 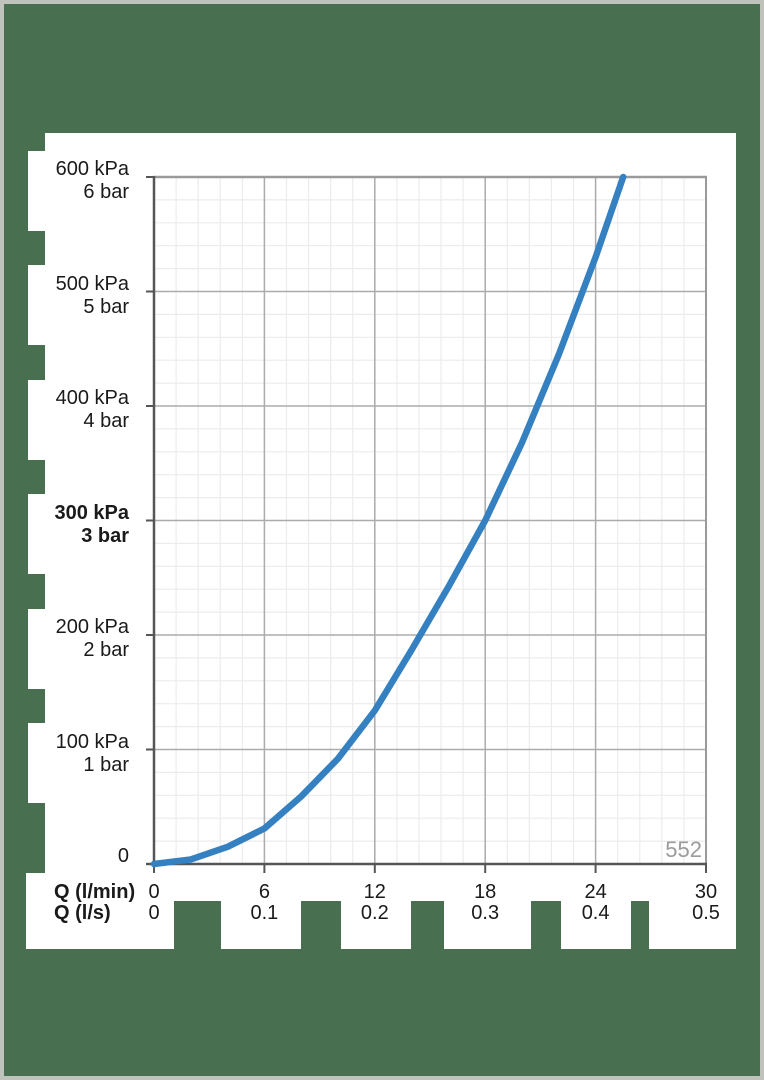 I want to click on y-axis-label-100: 100 kPa 1 bar, so click(x=92, y=753).